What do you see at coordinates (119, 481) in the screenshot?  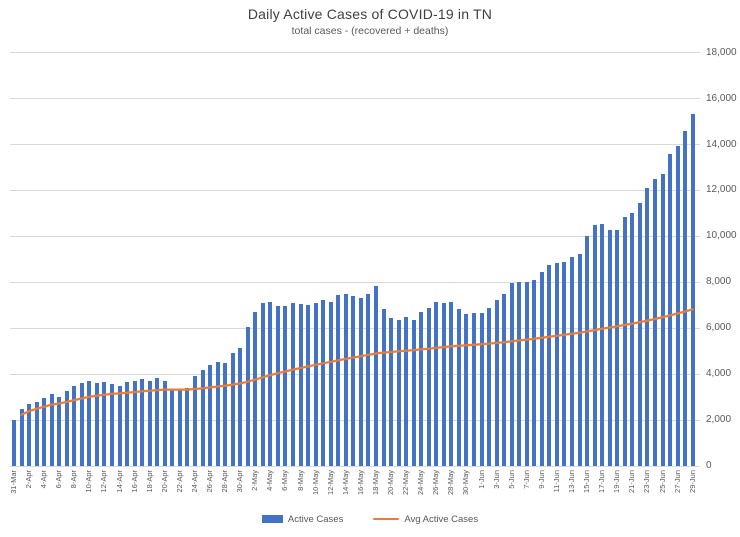 I see `x-axis-label: 14-Apr` at bounding box center [119, 481].